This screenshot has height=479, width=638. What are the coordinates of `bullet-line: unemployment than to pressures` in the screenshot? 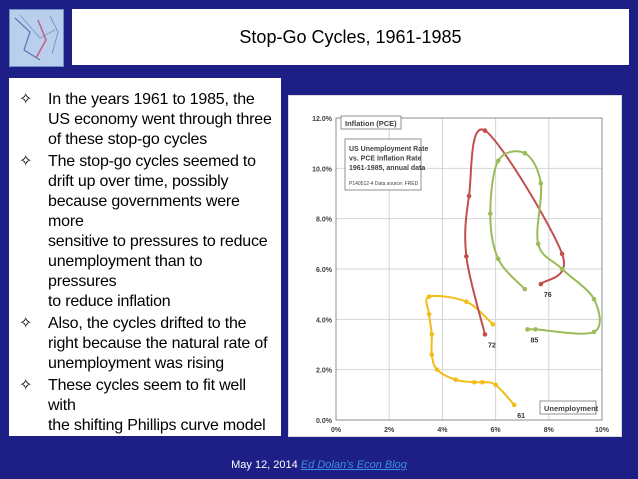 It's located at (125, 271).